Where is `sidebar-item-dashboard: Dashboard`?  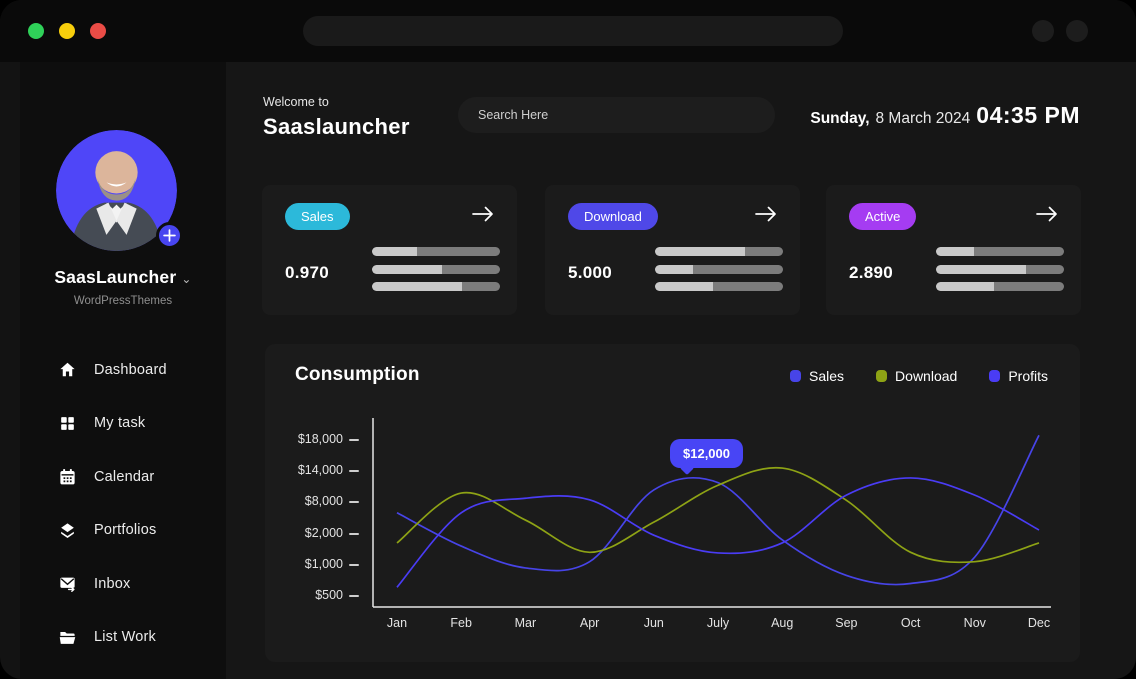
sidebar-item-dashboard: Dashboard is located at coordinates (123, 370).